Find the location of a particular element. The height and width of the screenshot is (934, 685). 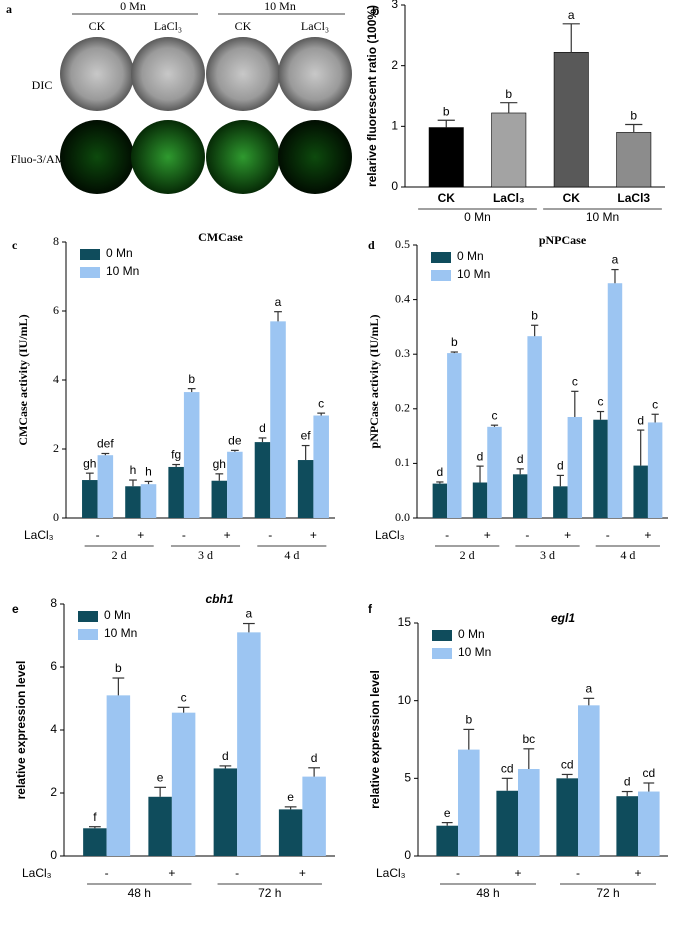

significance-letter: def is located at coordinates (105, 444).